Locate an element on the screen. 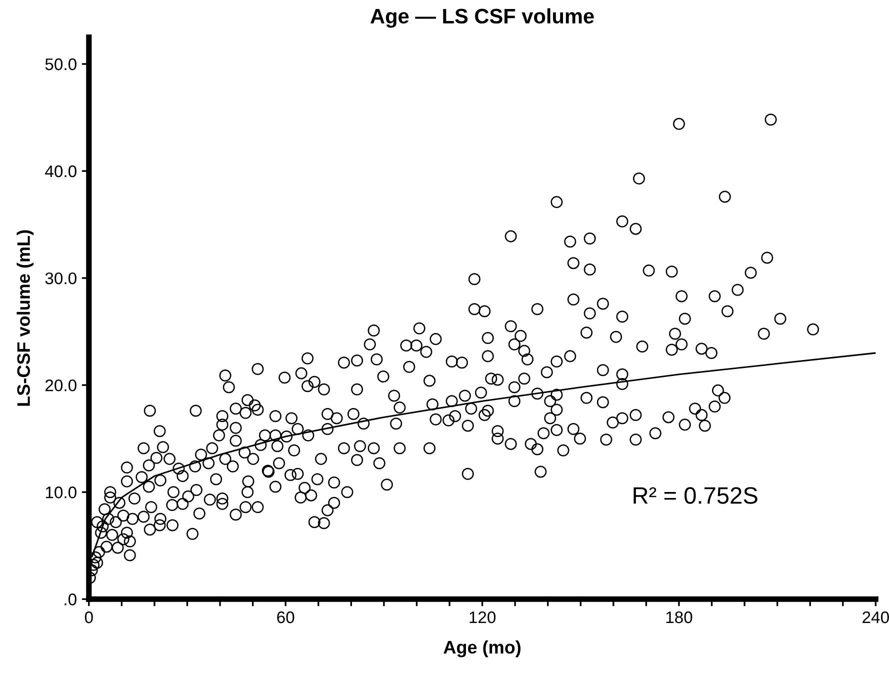 This screenshot has height=677, width=889. x-tick-label: 180 is located at coordinates (679, 617).